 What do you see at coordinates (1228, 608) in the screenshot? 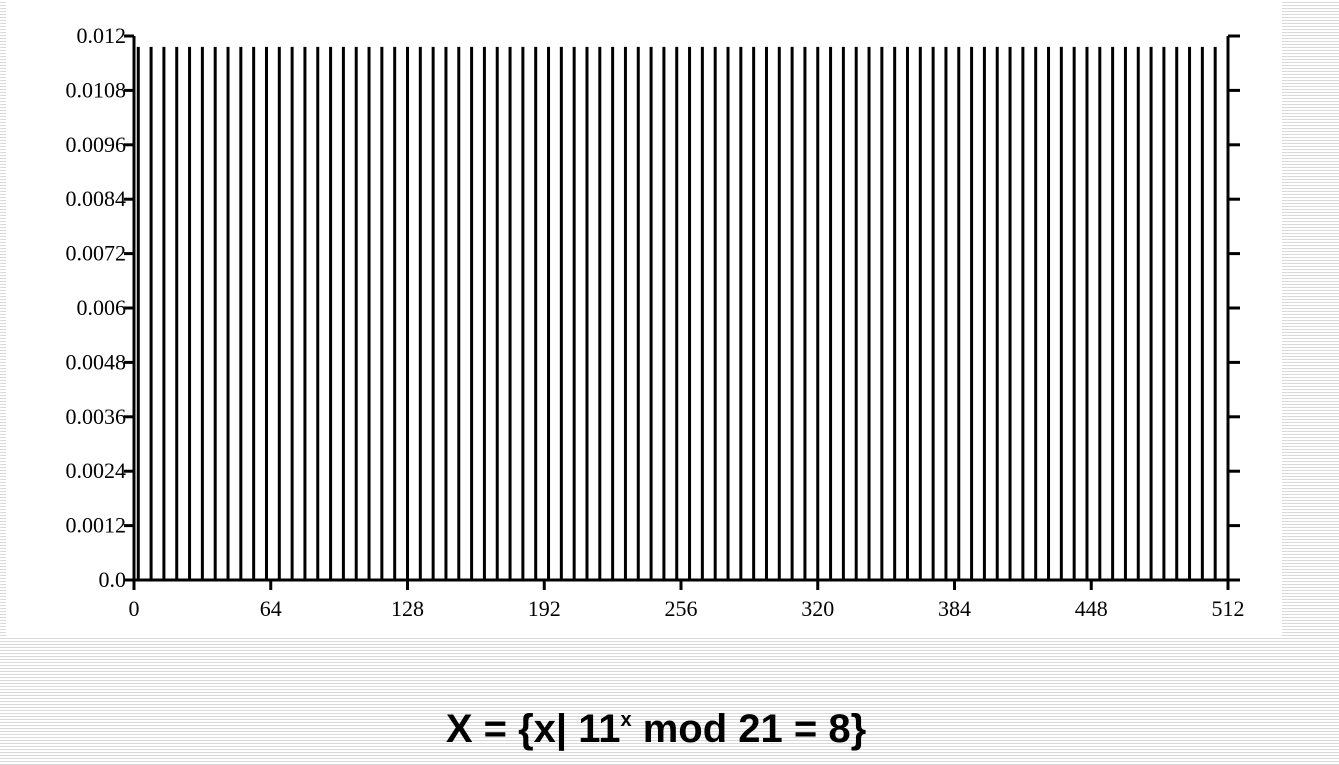
I see `x-tick-label: 512` at bounding box center [1228, 608].